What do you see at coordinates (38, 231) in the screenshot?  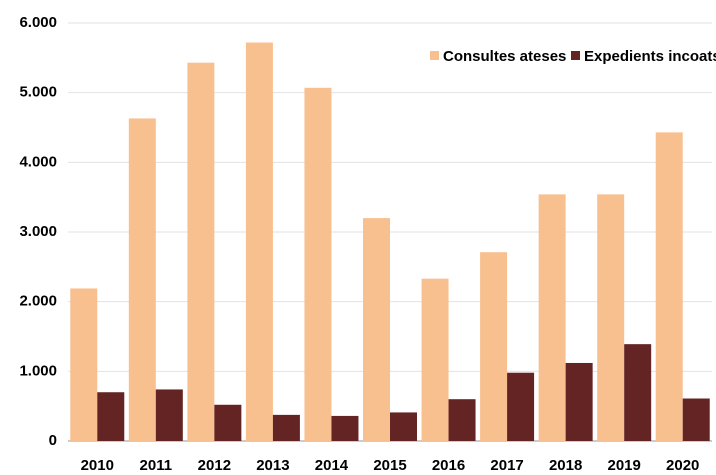 I see `y-tick-label: 3.000` at bounding box center [38, 231].